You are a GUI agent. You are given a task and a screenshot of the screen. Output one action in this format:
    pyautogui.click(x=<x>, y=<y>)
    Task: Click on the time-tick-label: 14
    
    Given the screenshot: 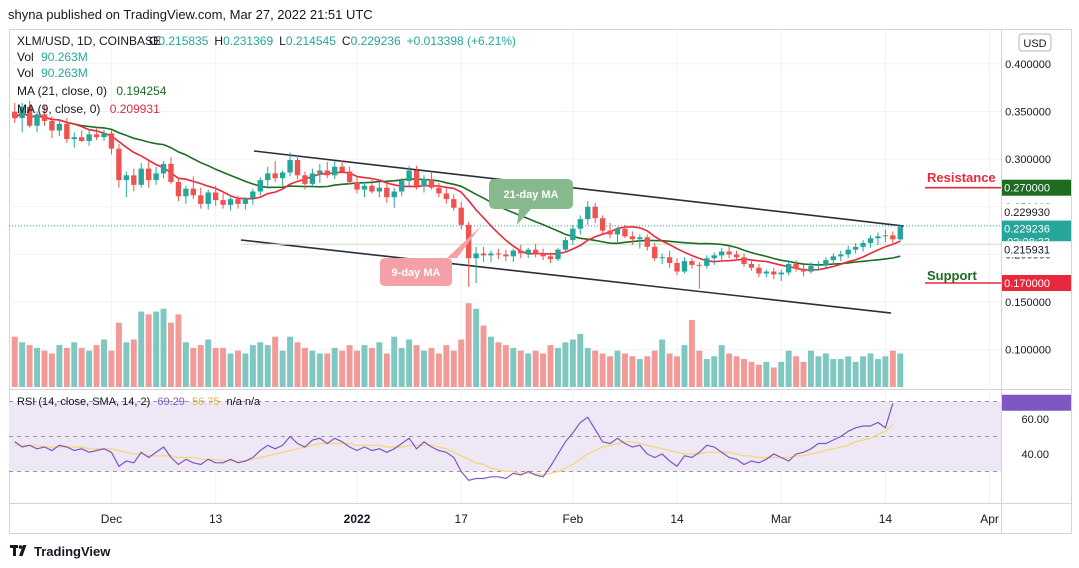 What is the action you would take?
    pyautogui.click(x=677, y=519)
    